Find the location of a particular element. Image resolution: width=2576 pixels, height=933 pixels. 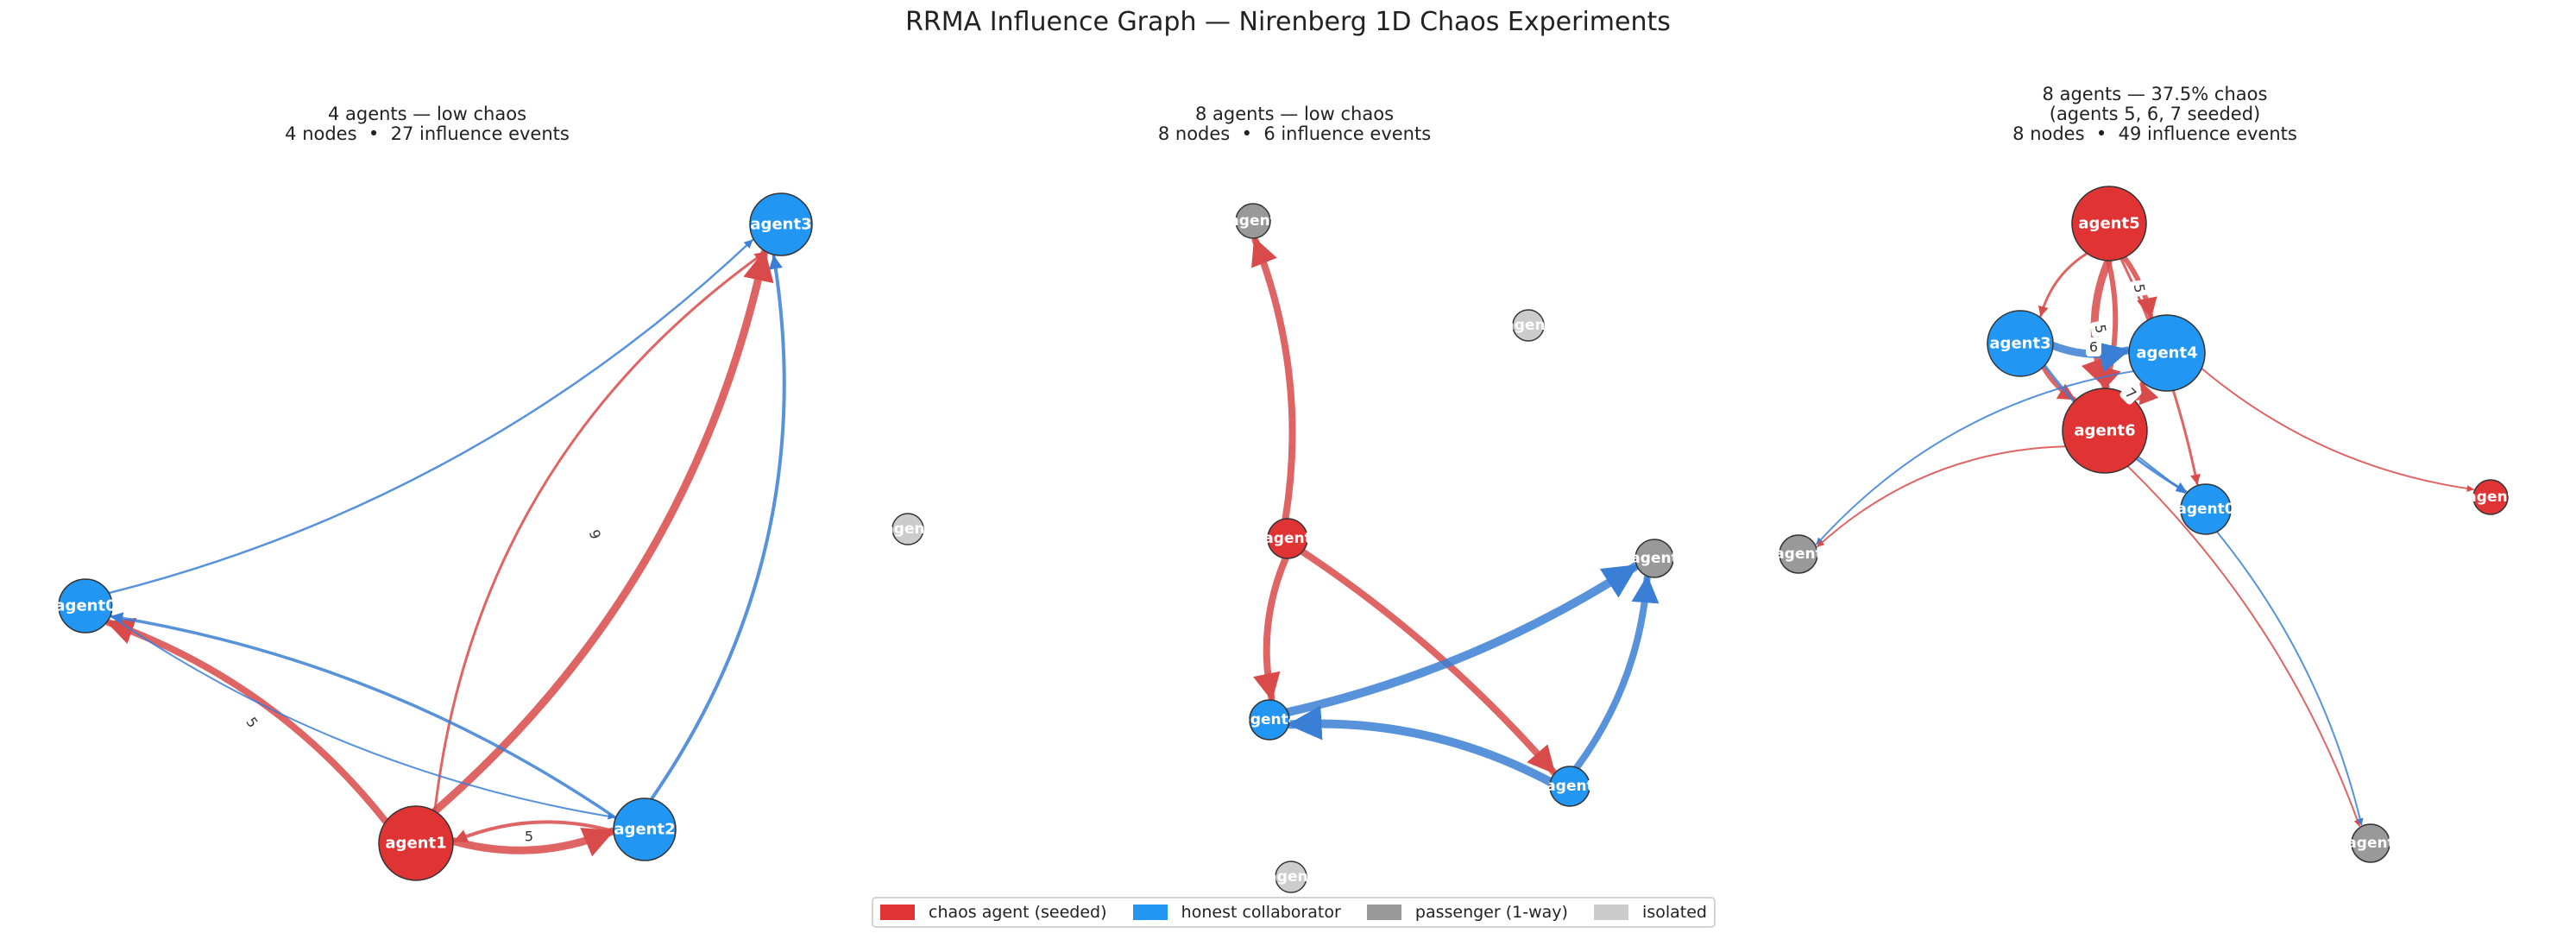

edge-agent1-to-agent2 is located at coordinates (532, 842).